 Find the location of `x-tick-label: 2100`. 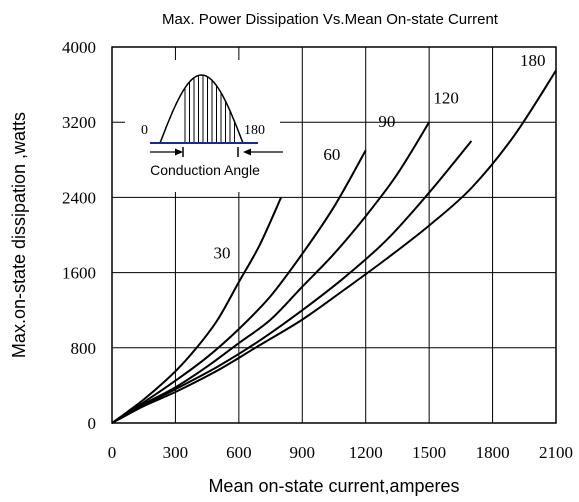

x-tick-label: 2100 is located at coordinates (556, 452).